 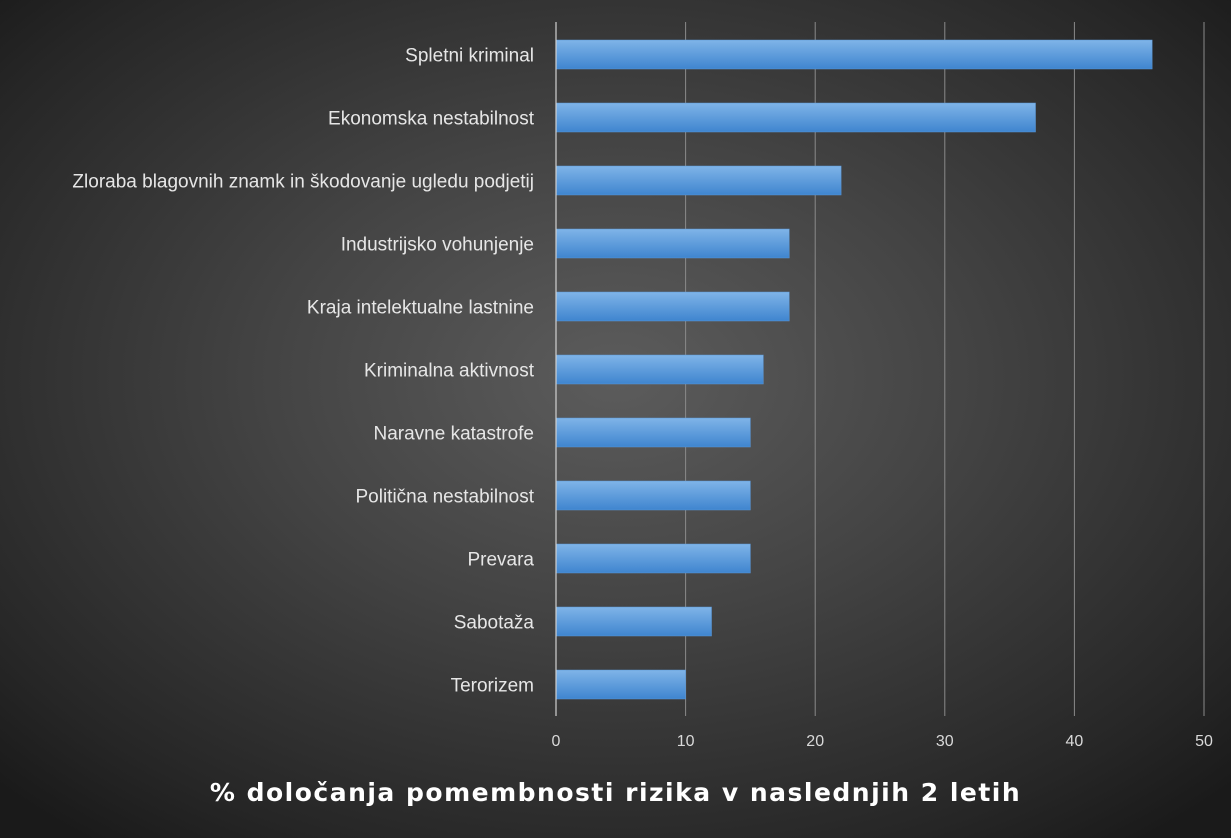 What do you see at coordinates (556, 741) in the screenshot?
I see `x-tick-label: 0` at bounding box center [556, 741].